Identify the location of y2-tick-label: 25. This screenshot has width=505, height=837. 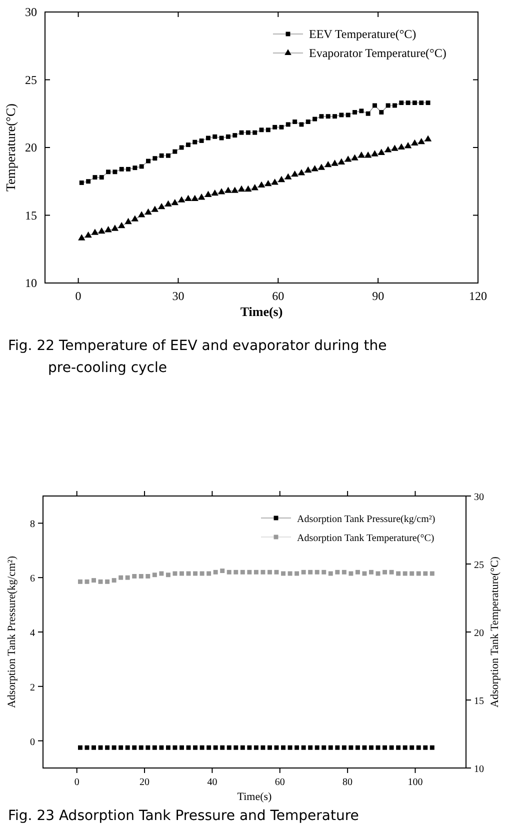
(479, 565).